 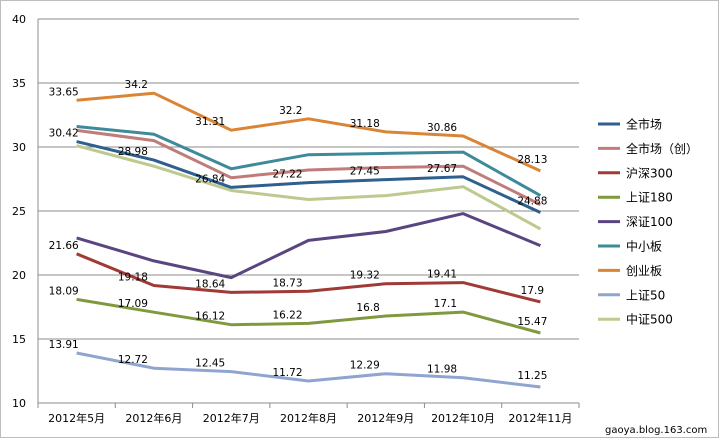 I want to click on y-tick-label: 15, so click(x=19, y=339).